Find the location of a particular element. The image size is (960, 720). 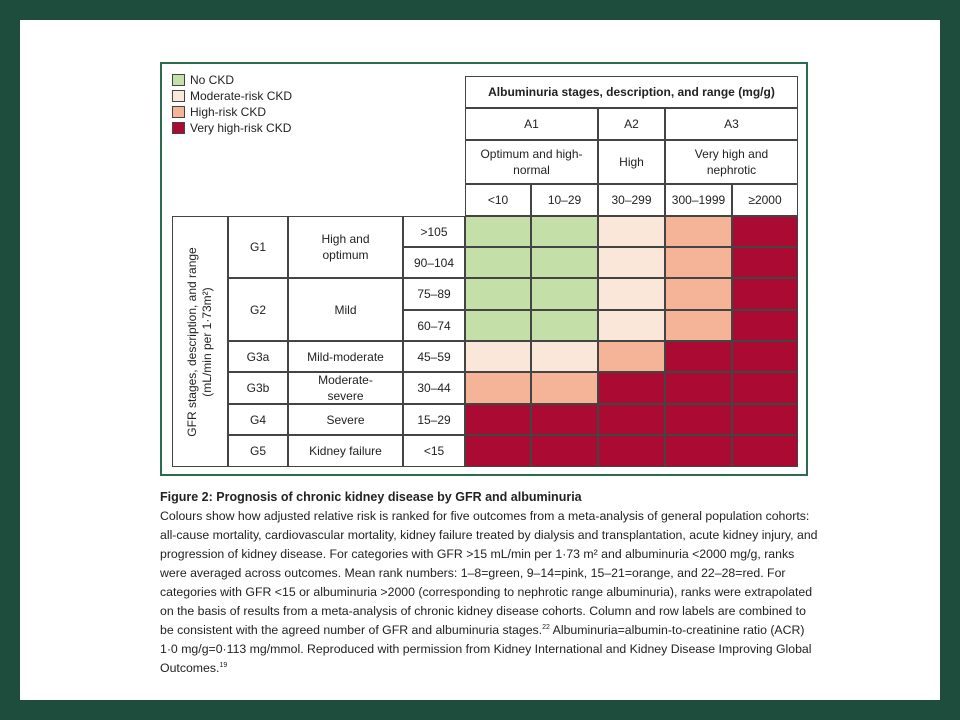

legend-item: Very high-risk CKD is located at coordinates (231, 128).